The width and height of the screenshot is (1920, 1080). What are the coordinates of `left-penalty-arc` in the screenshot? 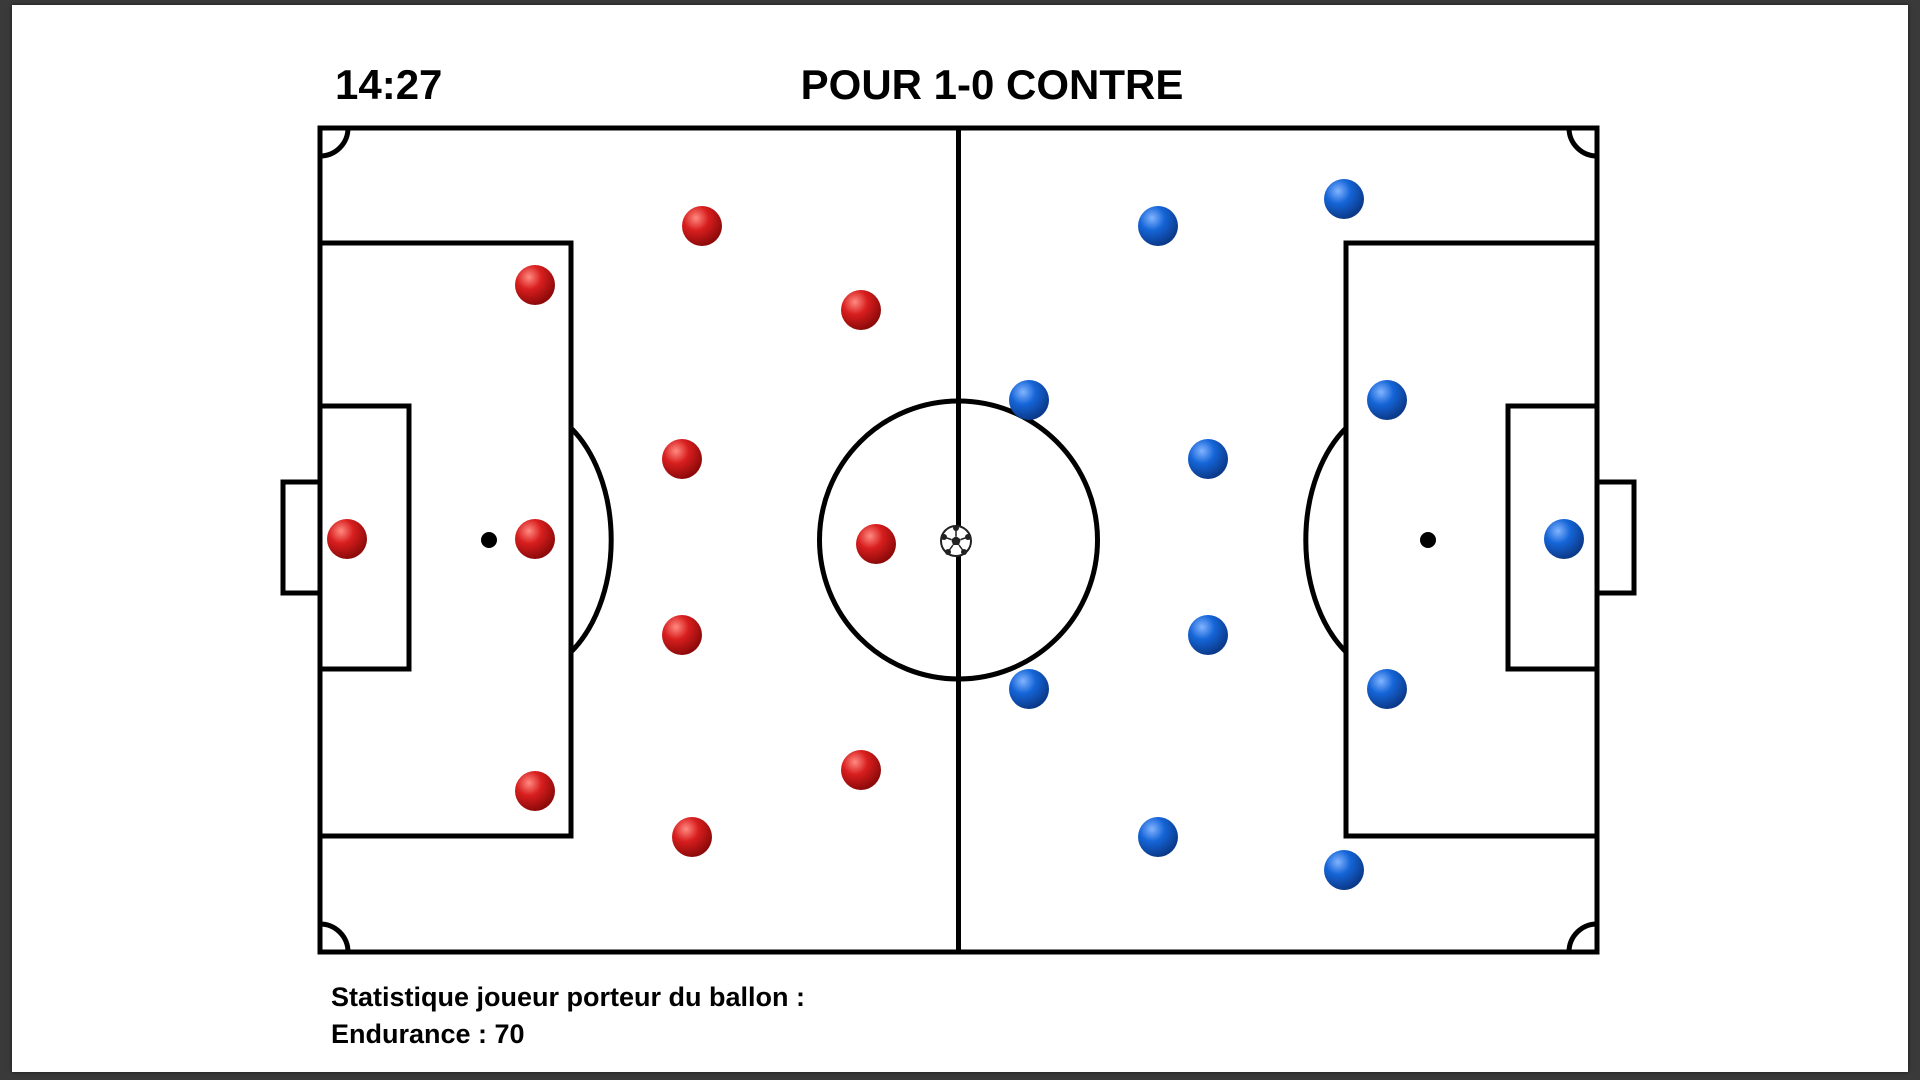 It's located at (591, 540).